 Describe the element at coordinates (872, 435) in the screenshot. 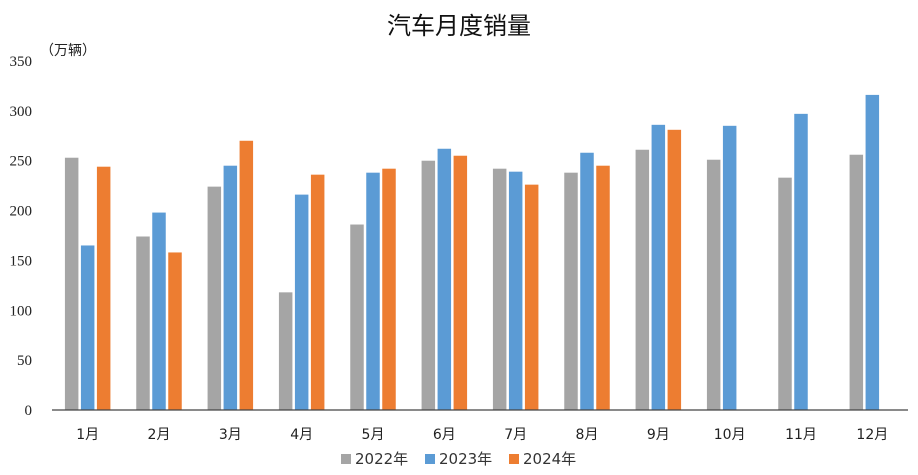

I see `x-tick-label: 12月` at that location.